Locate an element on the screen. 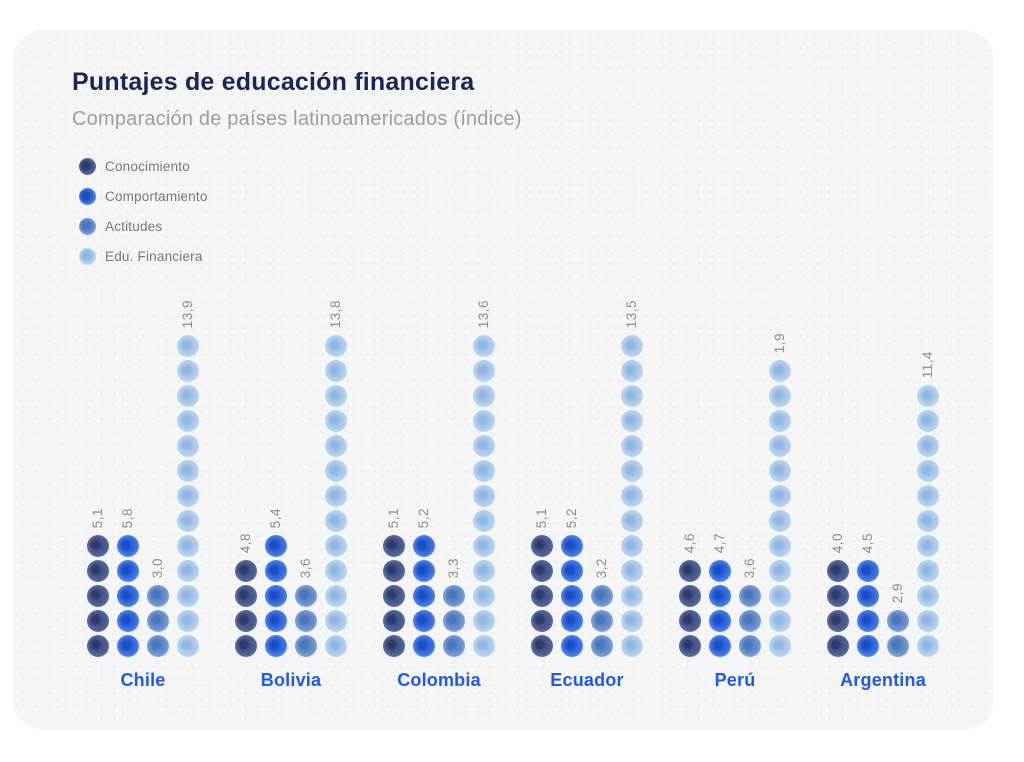 Image resolution: width=1024 pixels, height=762 pixels. legend-dot-comportamiento-icon is located at coordinates (87, 196).